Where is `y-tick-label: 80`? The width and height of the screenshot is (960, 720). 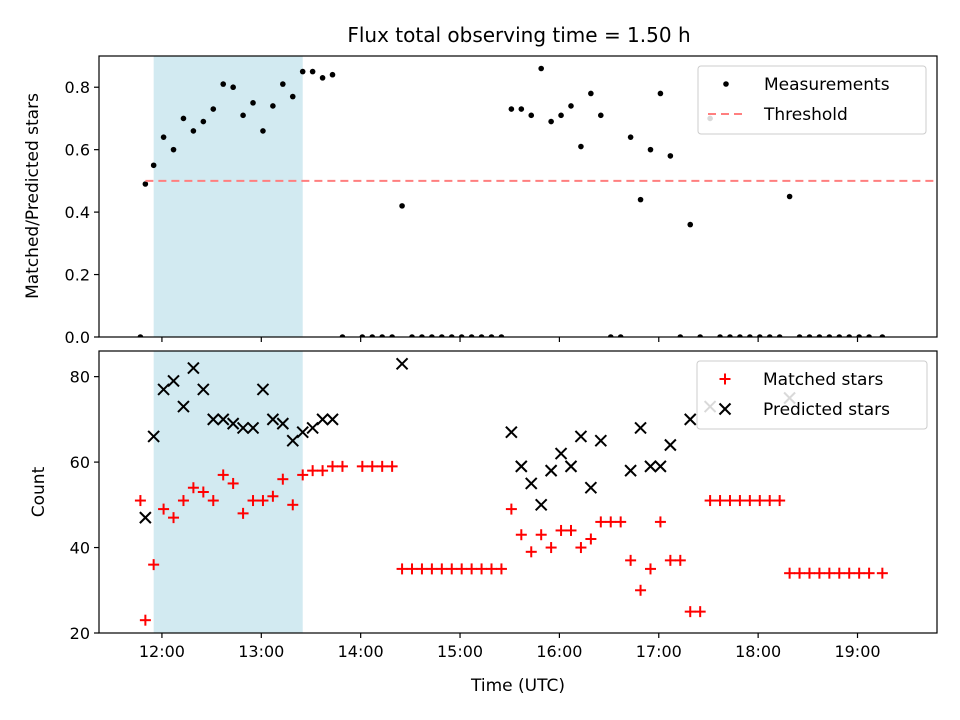 y-tick-label: 80 is located at coordinates (80, 377).